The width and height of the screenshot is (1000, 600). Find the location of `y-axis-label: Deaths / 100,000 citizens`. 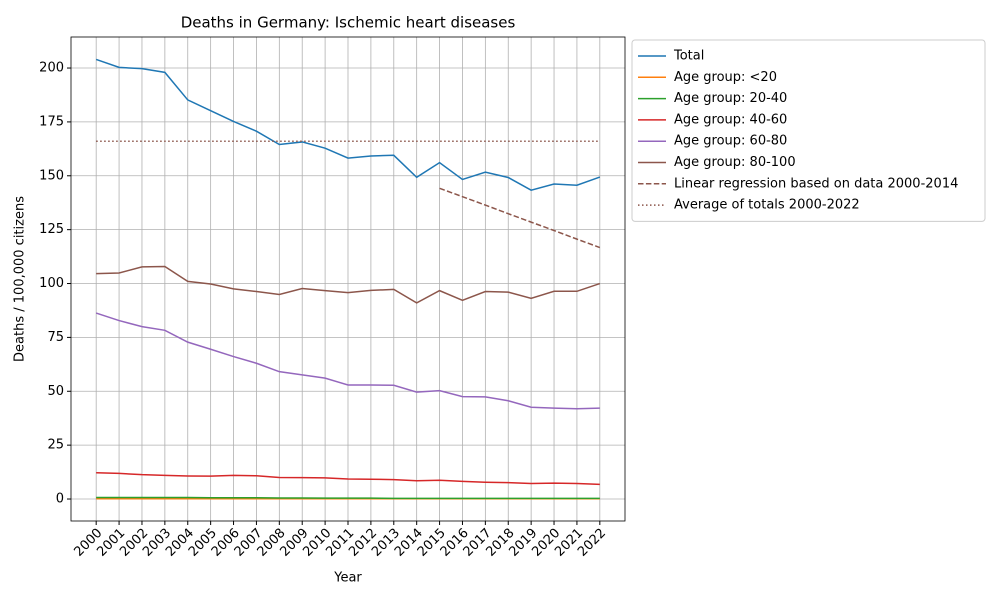

y-axis-label: Deaths / 100,000 citizens is located at coordinates (20, 279).